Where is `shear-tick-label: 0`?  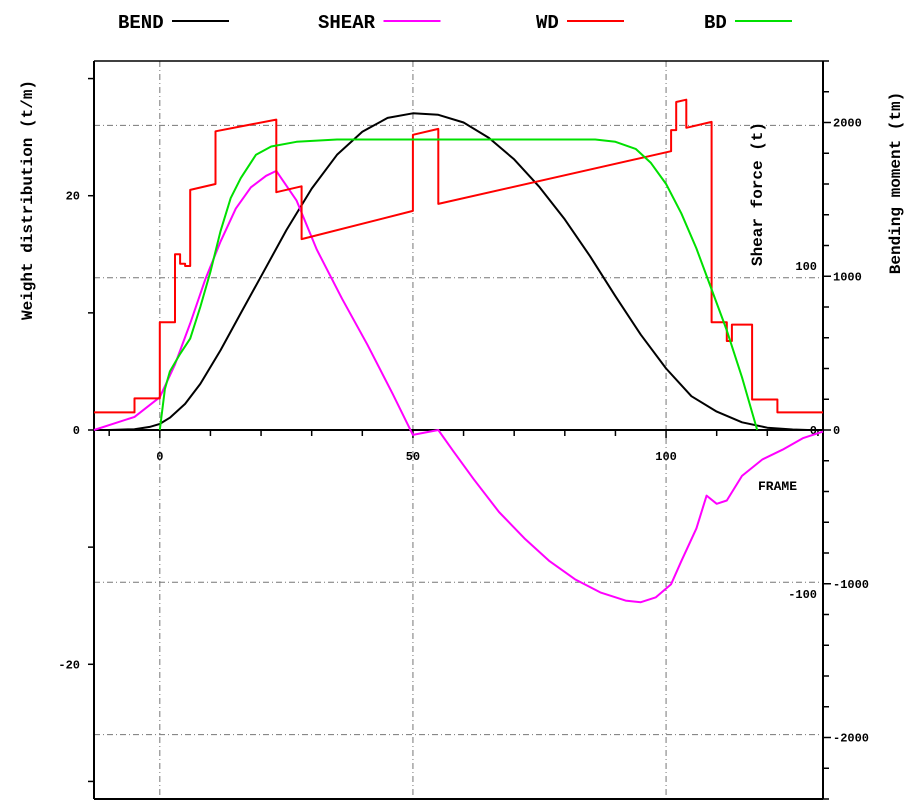
shear-tick-label: 0 is located at coordinates (813, 431).